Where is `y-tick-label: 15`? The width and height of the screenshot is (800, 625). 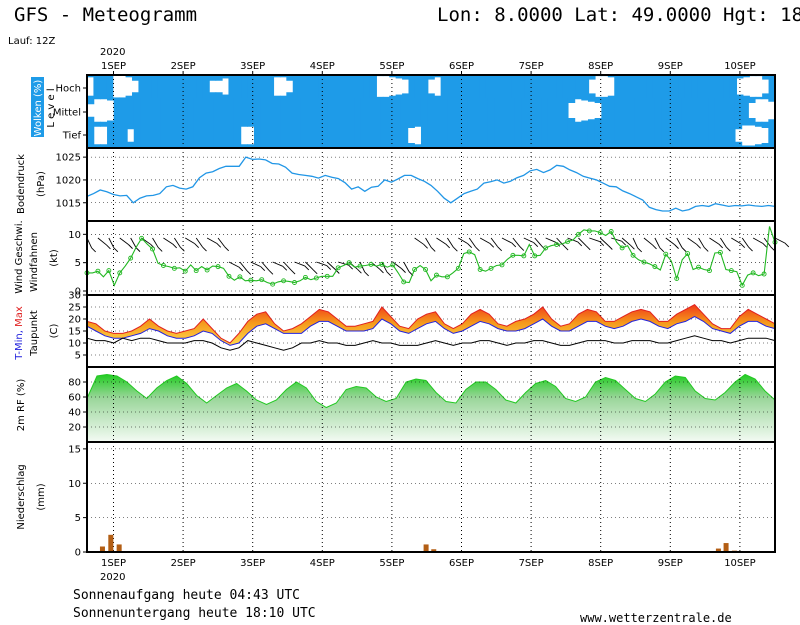 y-tick-label: 15 is located at coordinates (74, 449).